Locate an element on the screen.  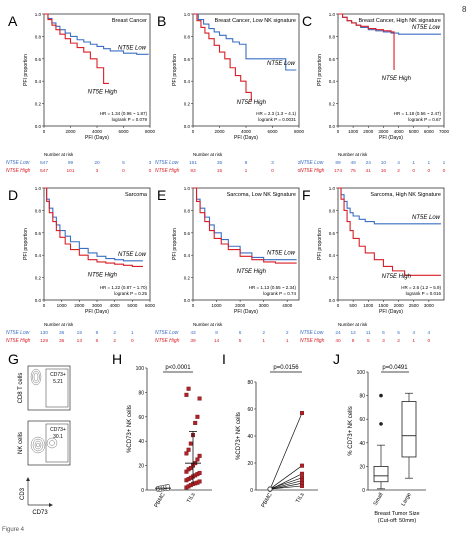
x-tick-label: 0 is located at coordinates (338, 131).